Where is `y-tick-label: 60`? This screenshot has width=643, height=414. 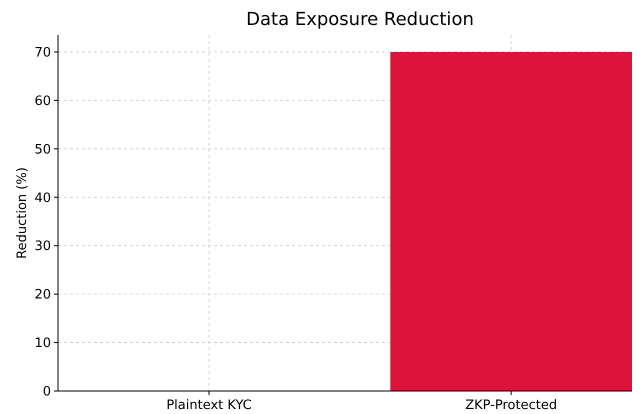
y-tick-label: 60 is located at coordinates (42, 101).